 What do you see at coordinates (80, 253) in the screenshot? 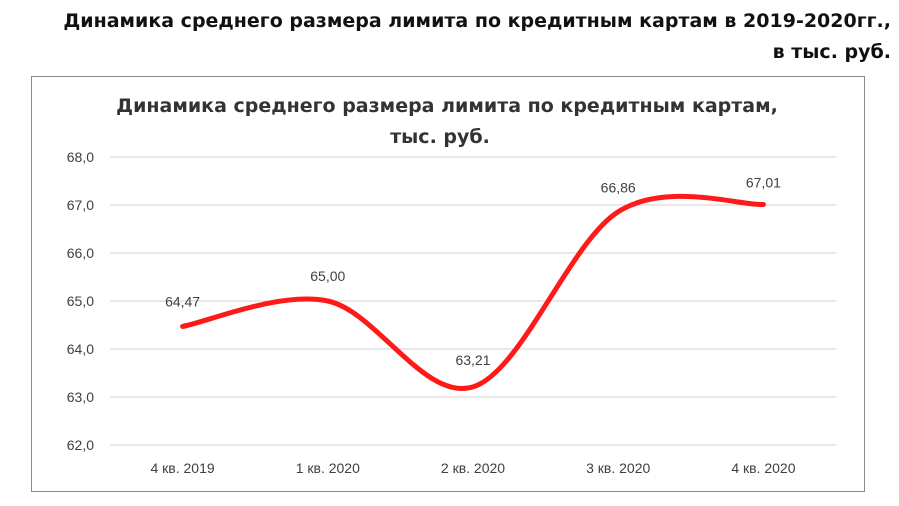
I see `y-tick-label: 66,0` at bounding box center [80, 253].